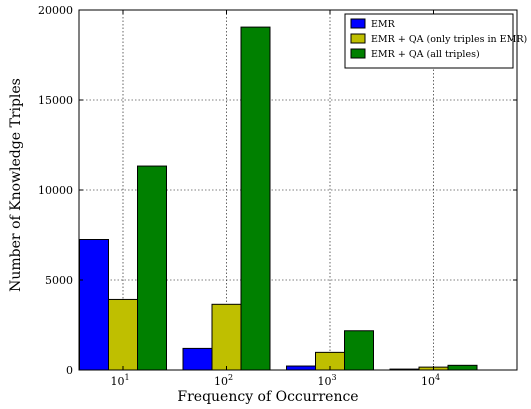 The height and width of the screenshot is (409, 531). Describe the element at coordinates (59, 280) in the screenshot. I see `y-tick-label: 5000` at that location.